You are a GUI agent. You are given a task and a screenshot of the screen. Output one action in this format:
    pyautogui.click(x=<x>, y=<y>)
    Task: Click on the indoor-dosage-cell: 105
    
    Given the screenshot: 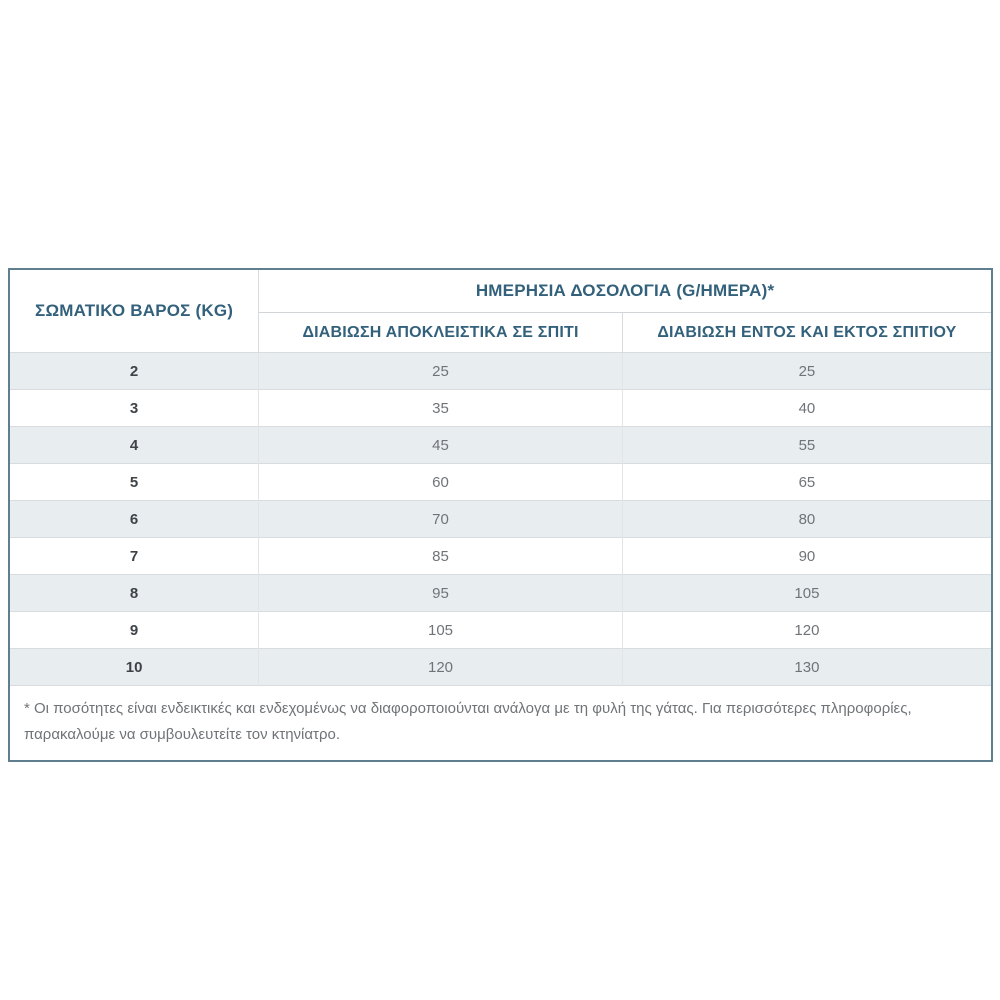 What is the action you would take?
    pyautogui.click(x=440, y=630)
    